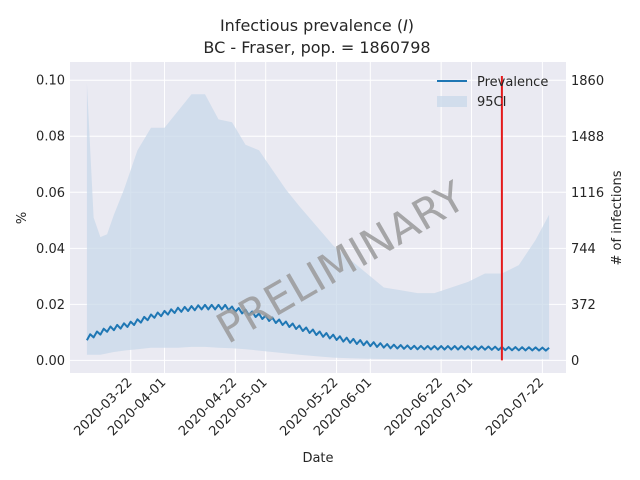  I want to click on y-axis-right: 0 372 744 1116 1488 1860, so click(587, 221).